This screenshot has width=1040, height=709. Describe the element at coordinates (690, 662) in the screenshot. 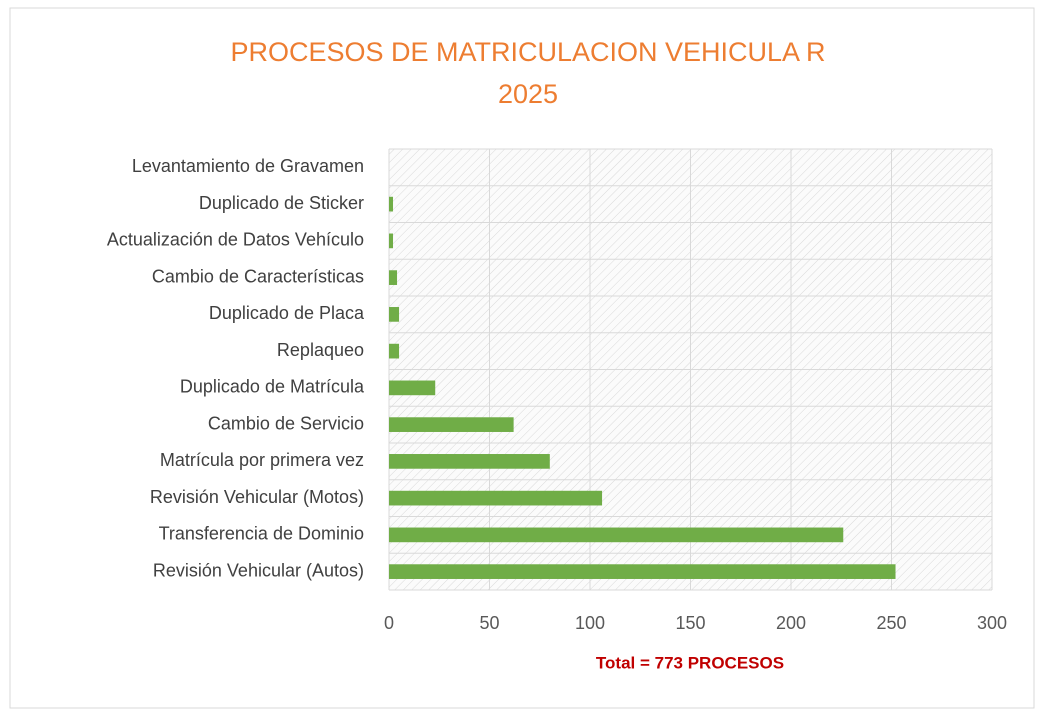

I see `annotation: Total = 773 PROCESOS` at that location.